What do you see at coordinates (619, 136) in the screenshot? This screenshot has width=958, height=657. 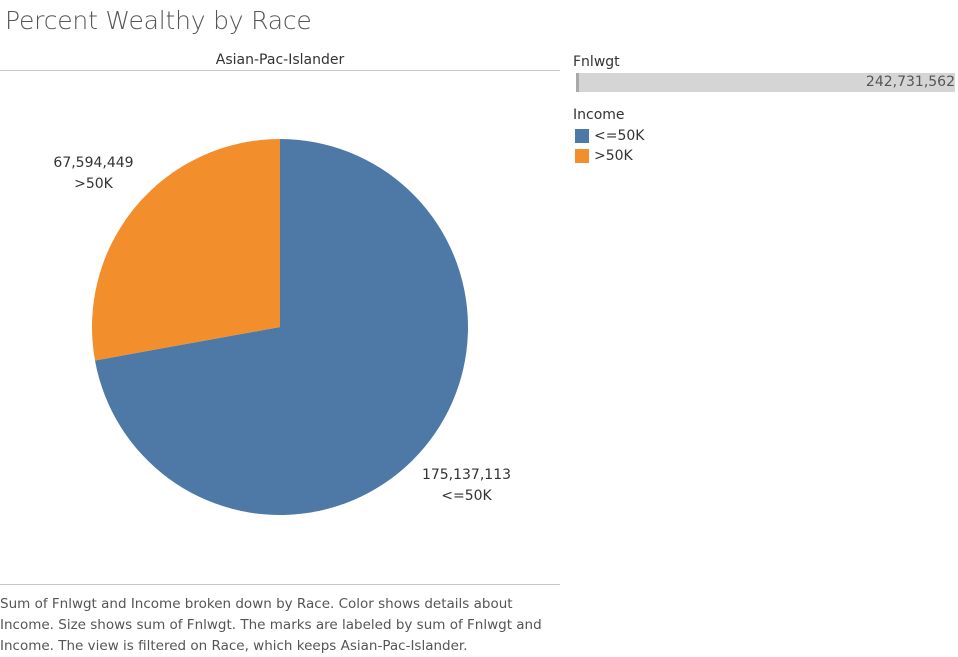 I see `legend-label-le50k: <=50K` at bounding box center [619, 136].